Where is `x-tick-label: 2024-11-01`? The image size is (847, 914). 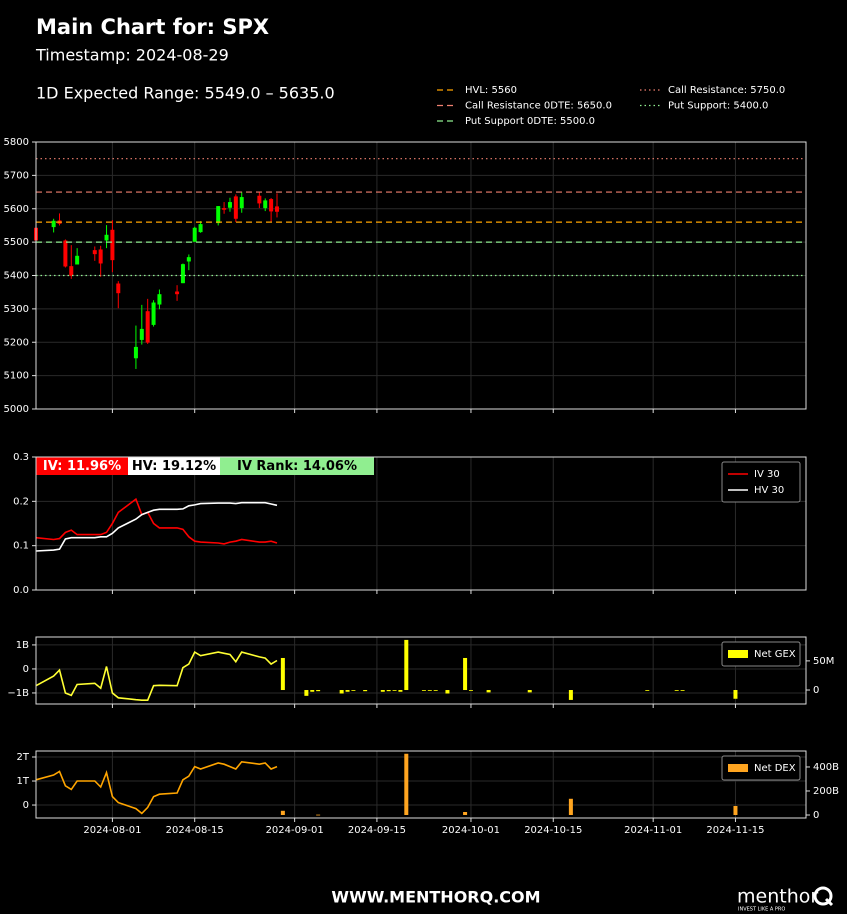
x-tick-label: 2024-11-01 is located at coordinates (653, 830).